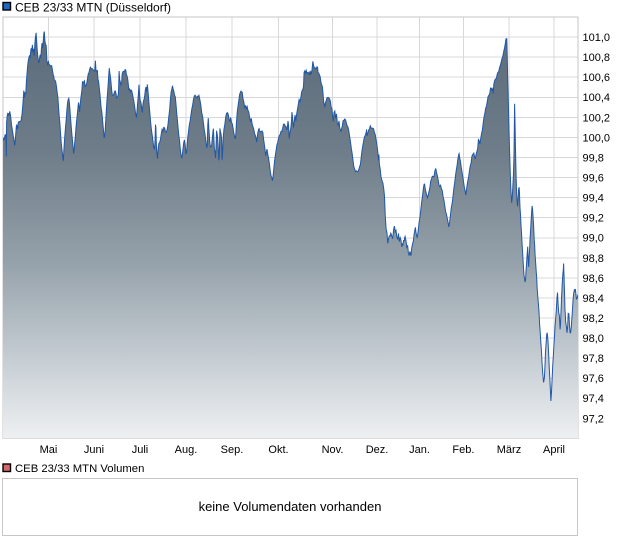 The height and width of the screenshot is (546, 620). Describe the element at coordinates (593, 219) in the screenshot. I see `svg-text: 99,2` at that location.